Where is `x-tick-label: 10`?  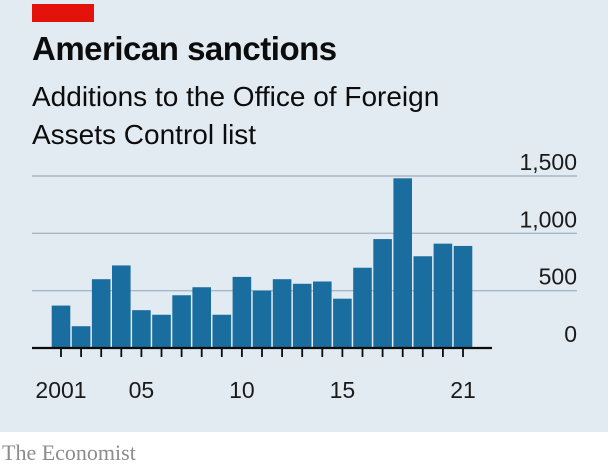
x-tick-label: 10 is located at coordinates (242, 390).